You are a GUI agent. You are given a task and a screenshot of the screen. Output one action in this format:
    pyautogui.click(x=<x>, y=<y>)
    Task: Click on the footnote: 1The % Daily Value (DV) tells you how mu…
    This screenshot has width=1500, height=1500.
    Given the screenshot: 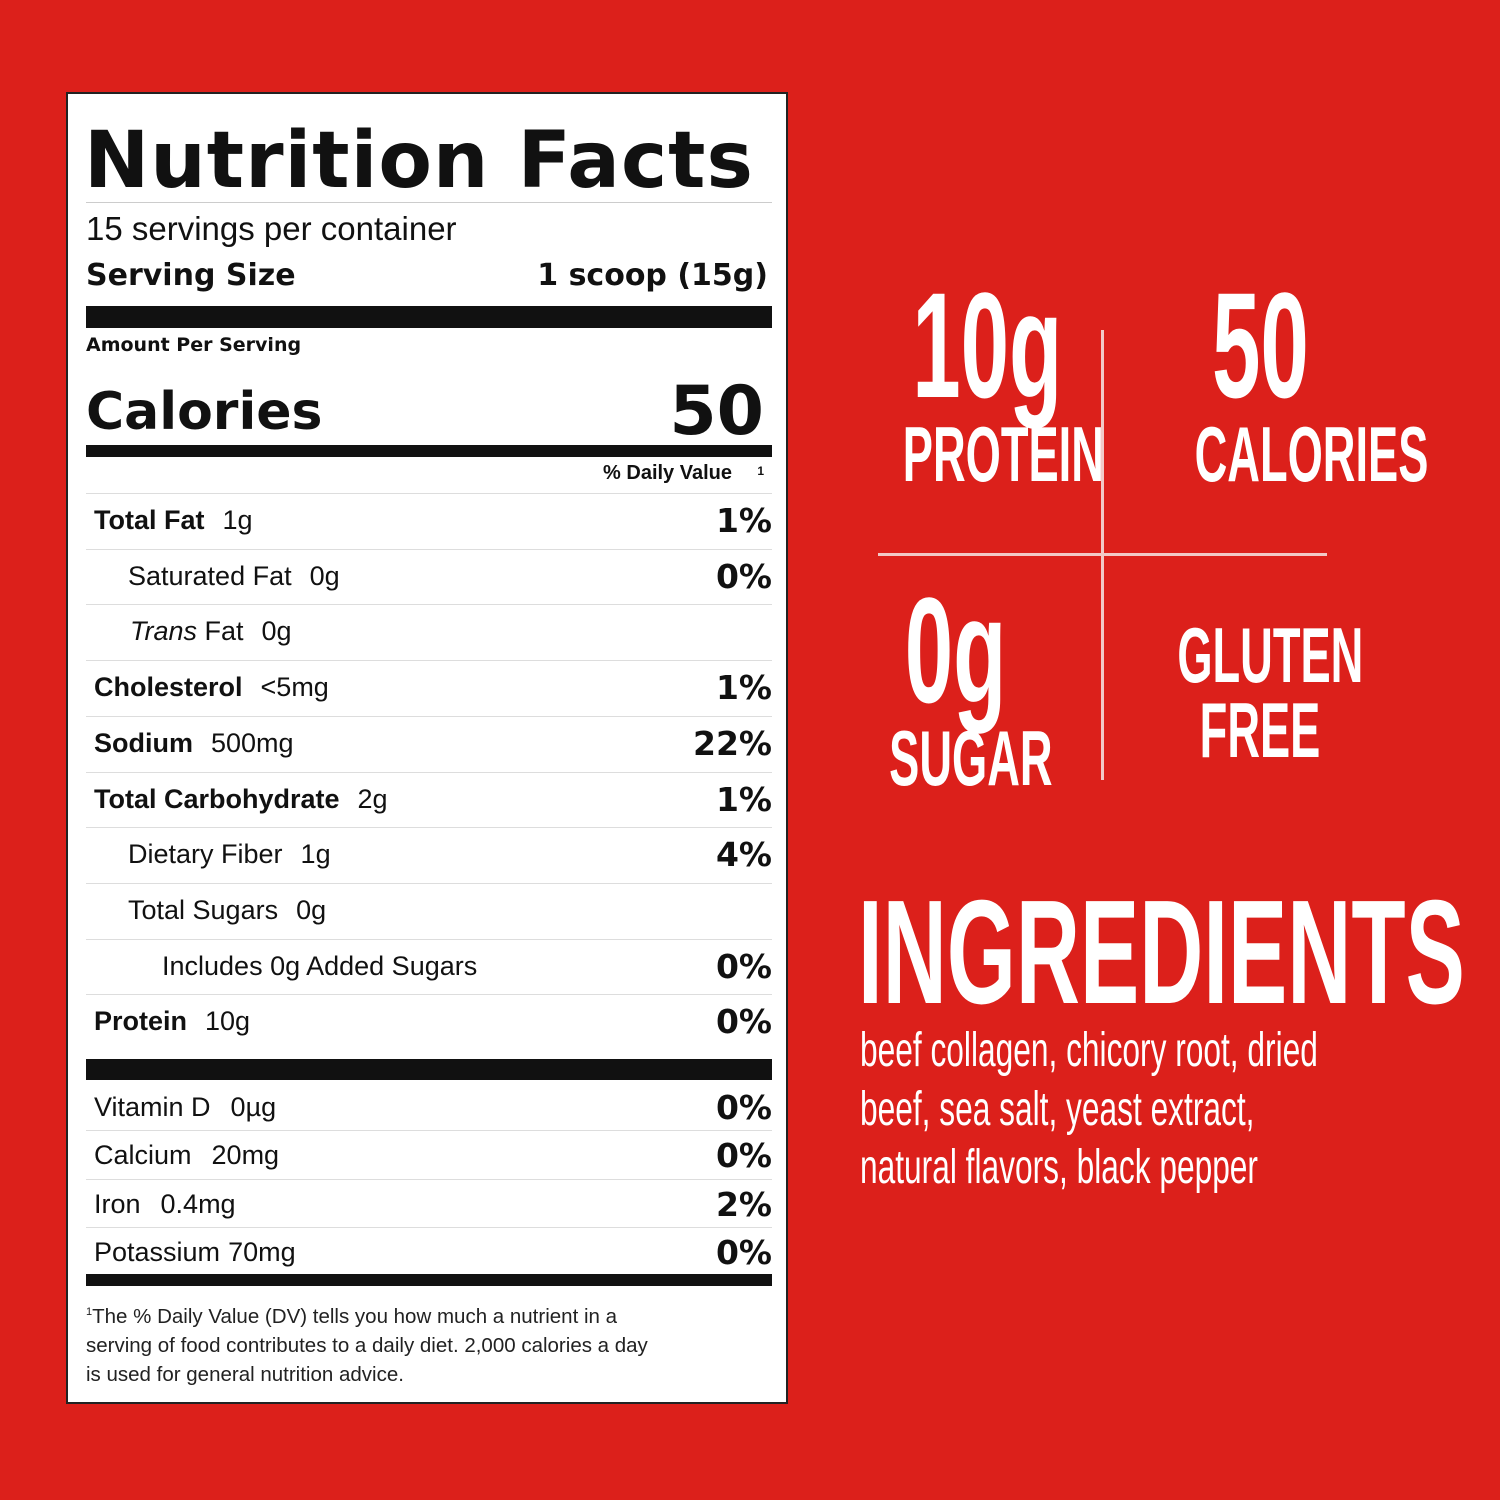 What is the action you would take?
    pyautogui.click(x=367, y=1345)
    